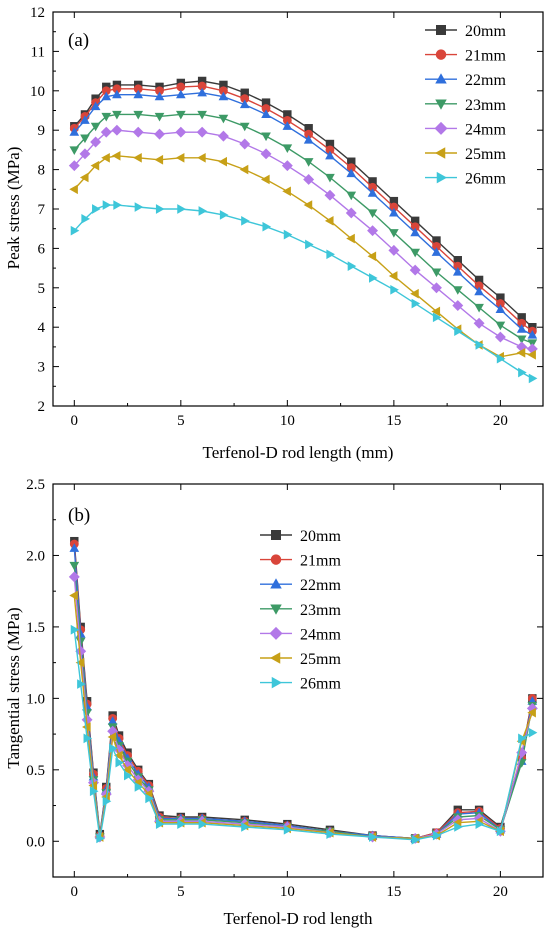 The height and width of the screenshot is (937, 550). What do you see at coordinates (42, 131) in the screenshot?
I see `panel-a-y-tick-label: 9` at bounding box center [42, 131].